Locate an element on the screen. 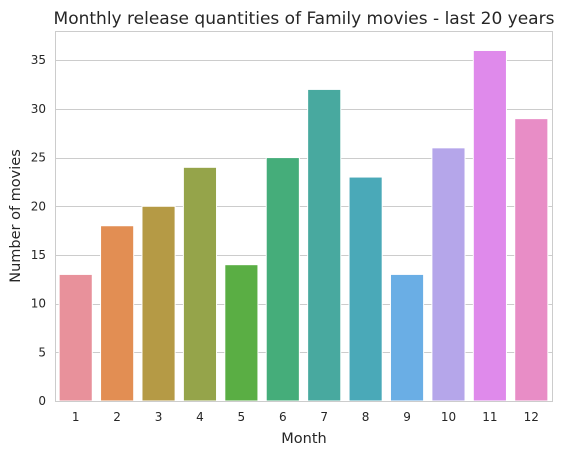 The image size is (566, 456). y-tick-label: 0 is located at coordinates (42, 401).